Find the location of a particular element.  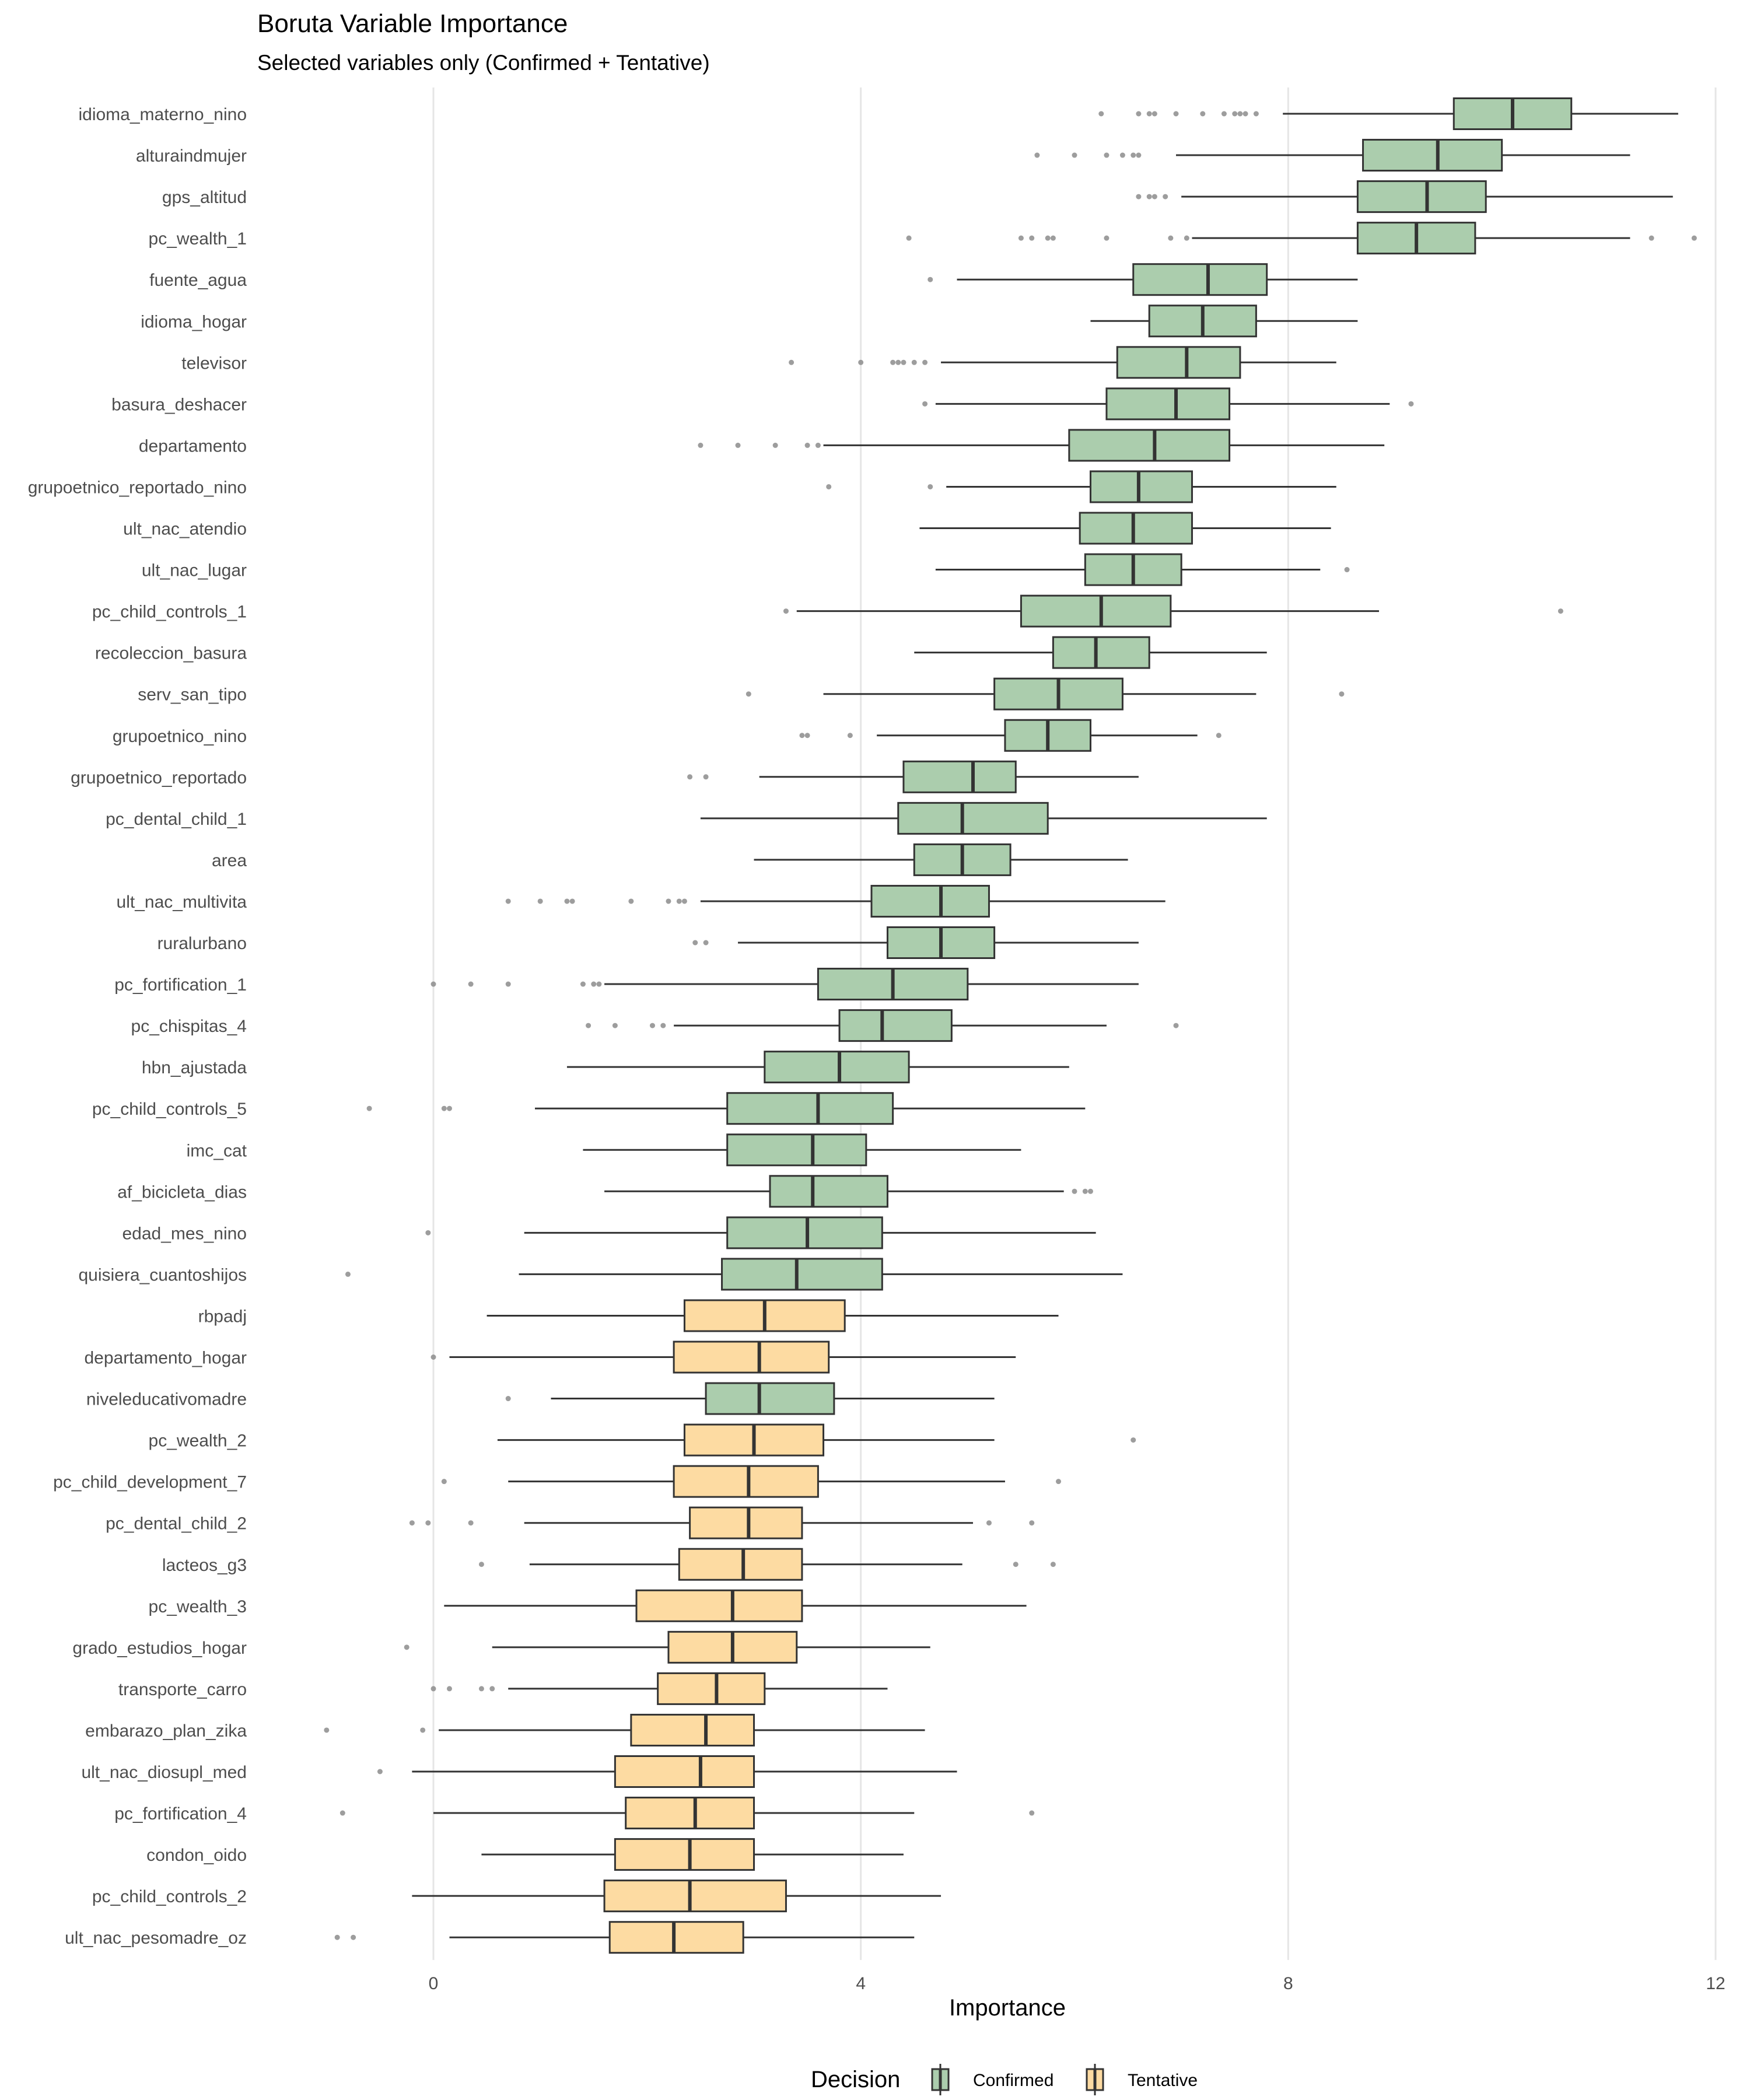

x-tick-label: 12 is located at coordinates (1715, 1983).